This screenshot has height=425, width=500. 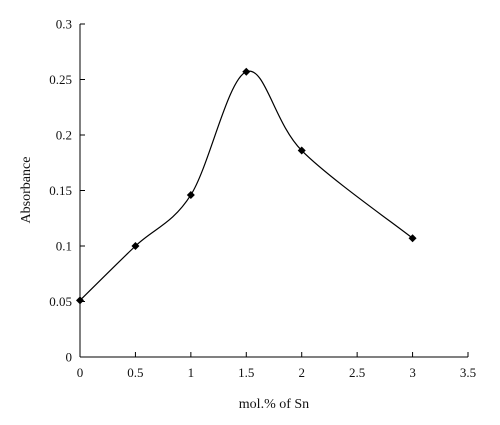 What do you see at coordinates (60, 79) in the screenshot?
I see `y-tick-label: 0.25` at bounding box center [60, 79].